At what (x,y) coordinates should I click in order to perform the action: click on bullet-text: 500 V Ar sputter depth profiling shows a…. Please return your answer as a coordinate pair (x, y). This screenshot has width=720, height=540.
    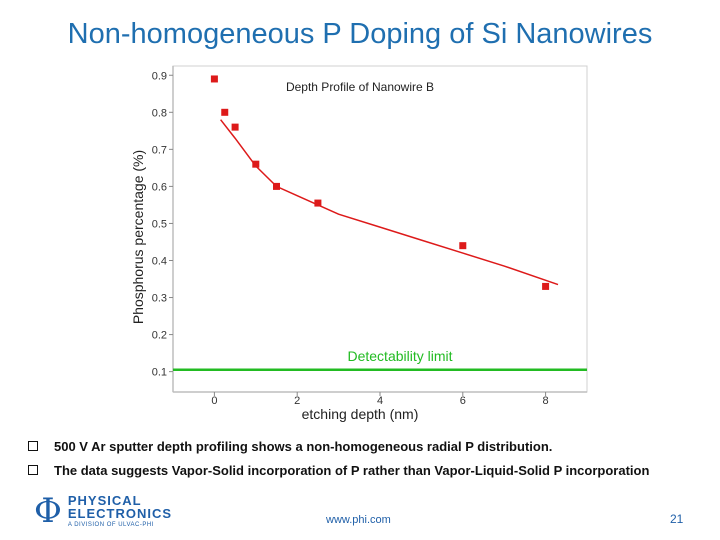
    Looking at the image, I should click on (303, 446).